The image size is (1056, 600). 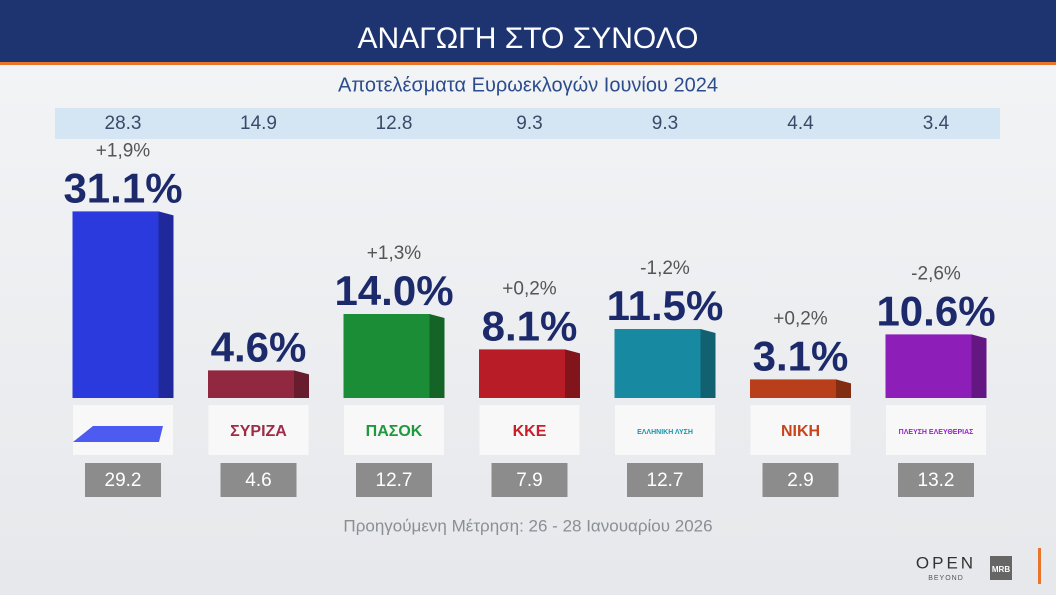 What do you see at coordinates (800, 123) in the screenshot?
I see `euro-value: 4.4` at bounding box center [800, 123].